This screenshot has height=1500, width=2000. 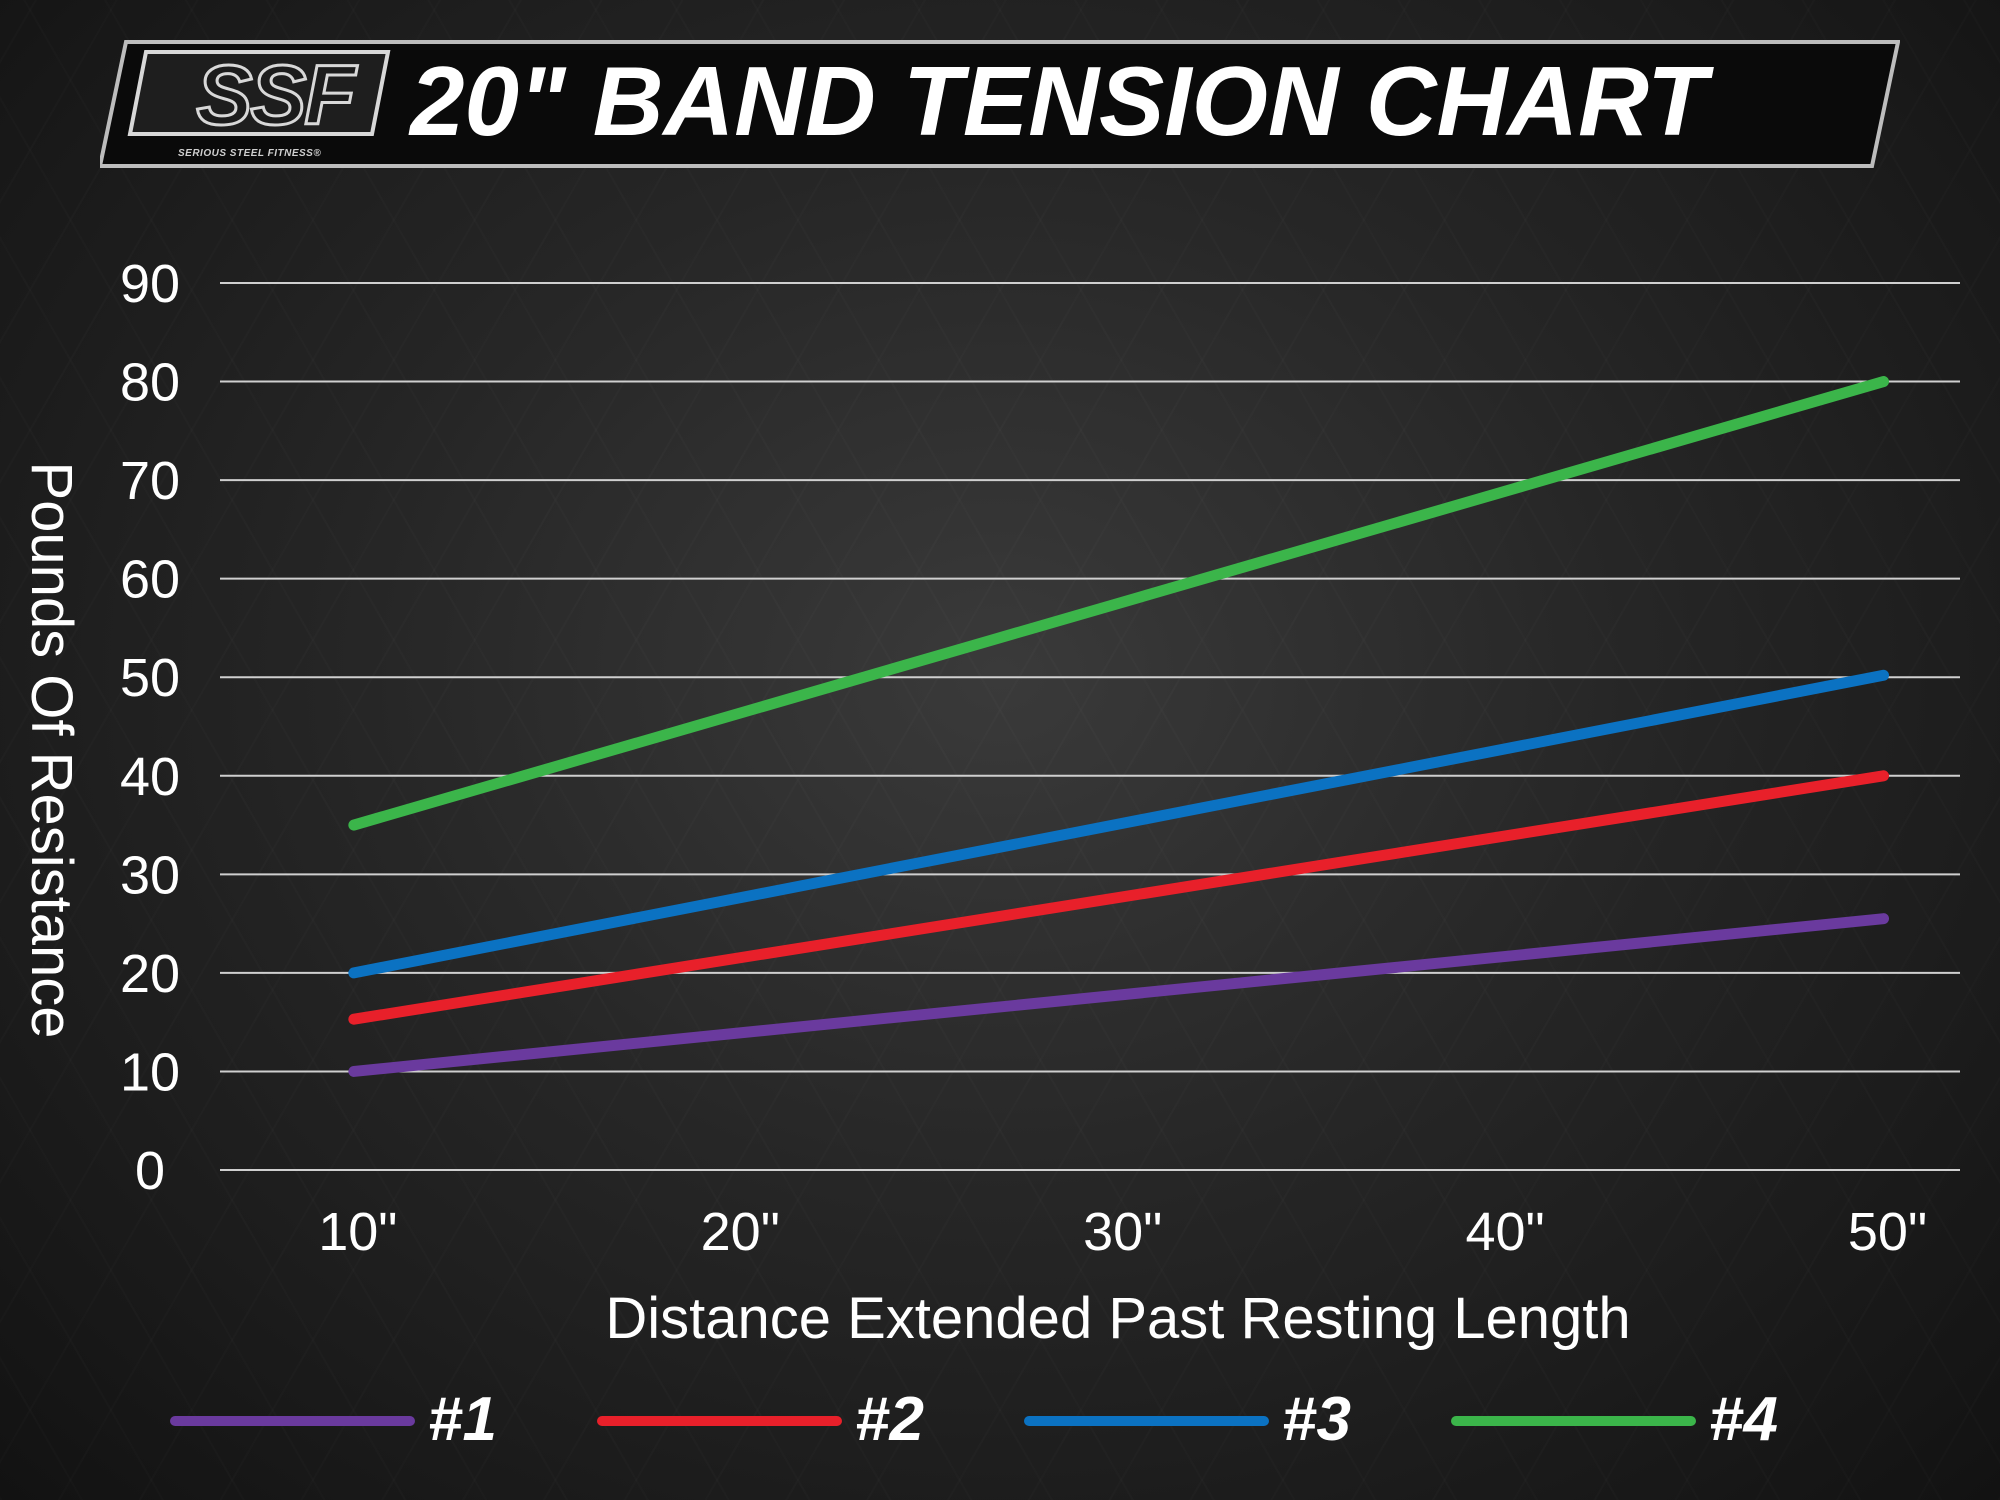 What do you see at coordinates (150, 1072) in the screenshot?
I see `y-tick-label: 10` at bounding box center [150, 1072].